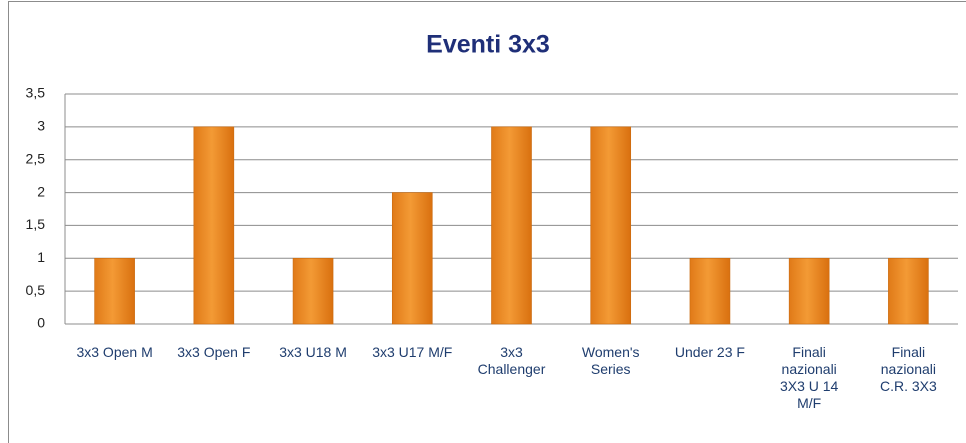 The image size is (966, 443). Describe the element at coordinates (36, 93) in the screenshot. I see `y-tick-label: 3,5` at that location.